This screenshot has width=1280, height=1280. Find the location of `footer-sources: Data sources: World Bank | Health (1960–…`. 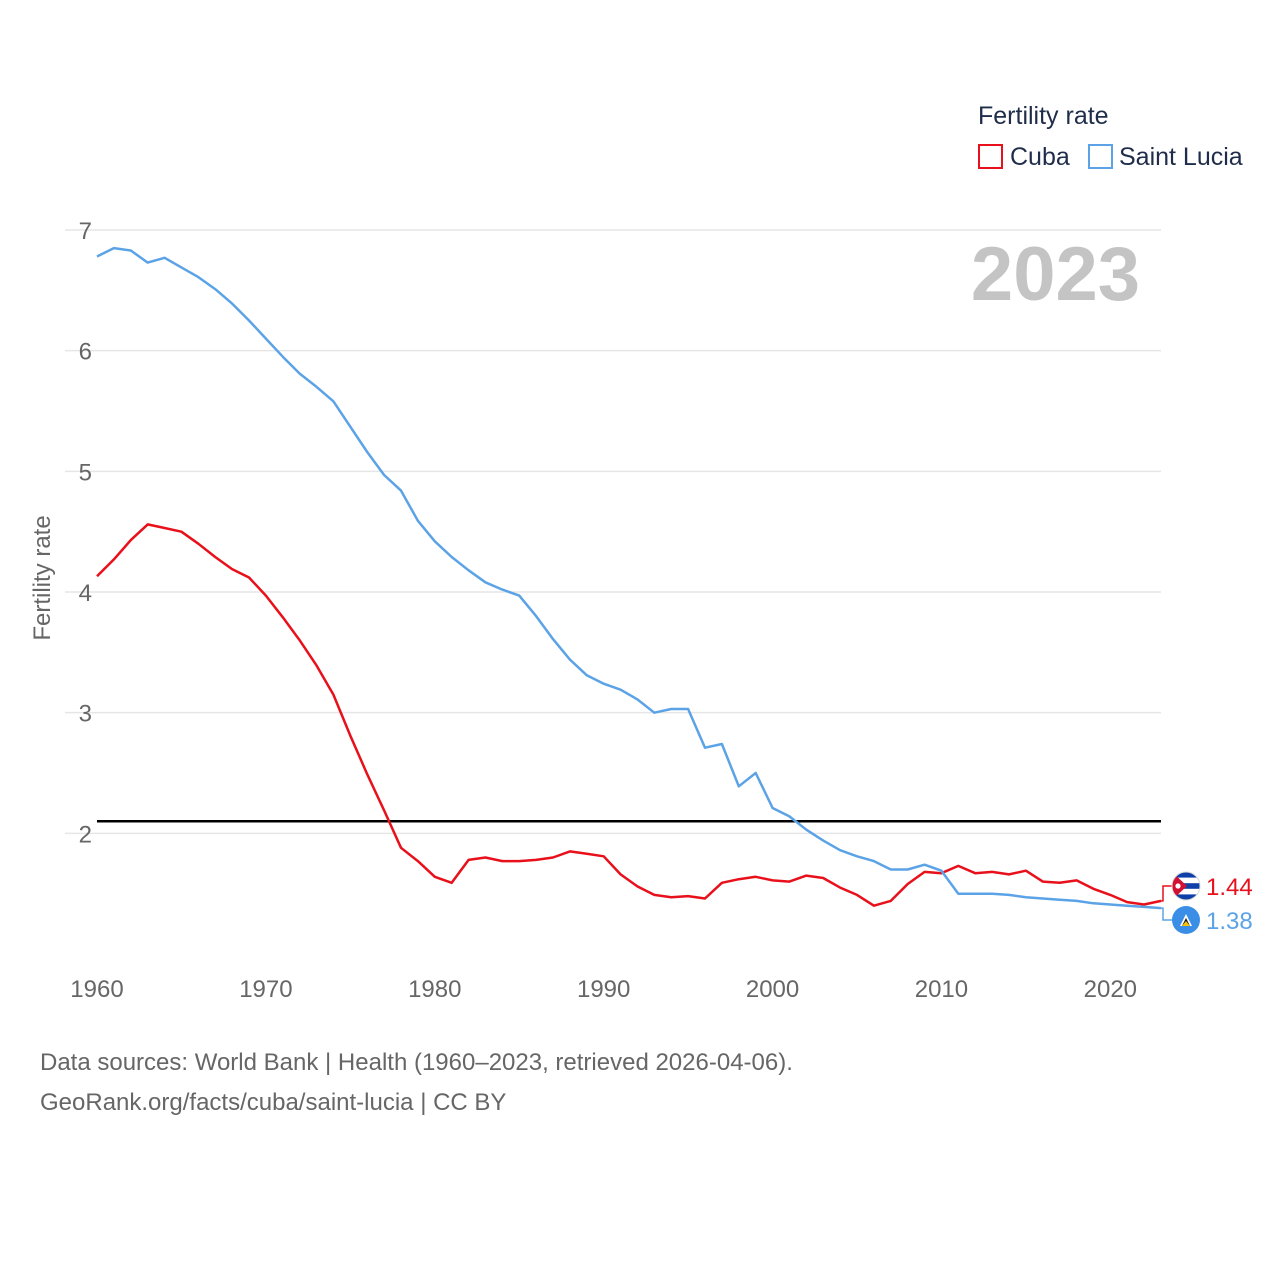

footer-sources: Data sources: World Bank | Health (1960–… is located at coordinates (416, 1062).